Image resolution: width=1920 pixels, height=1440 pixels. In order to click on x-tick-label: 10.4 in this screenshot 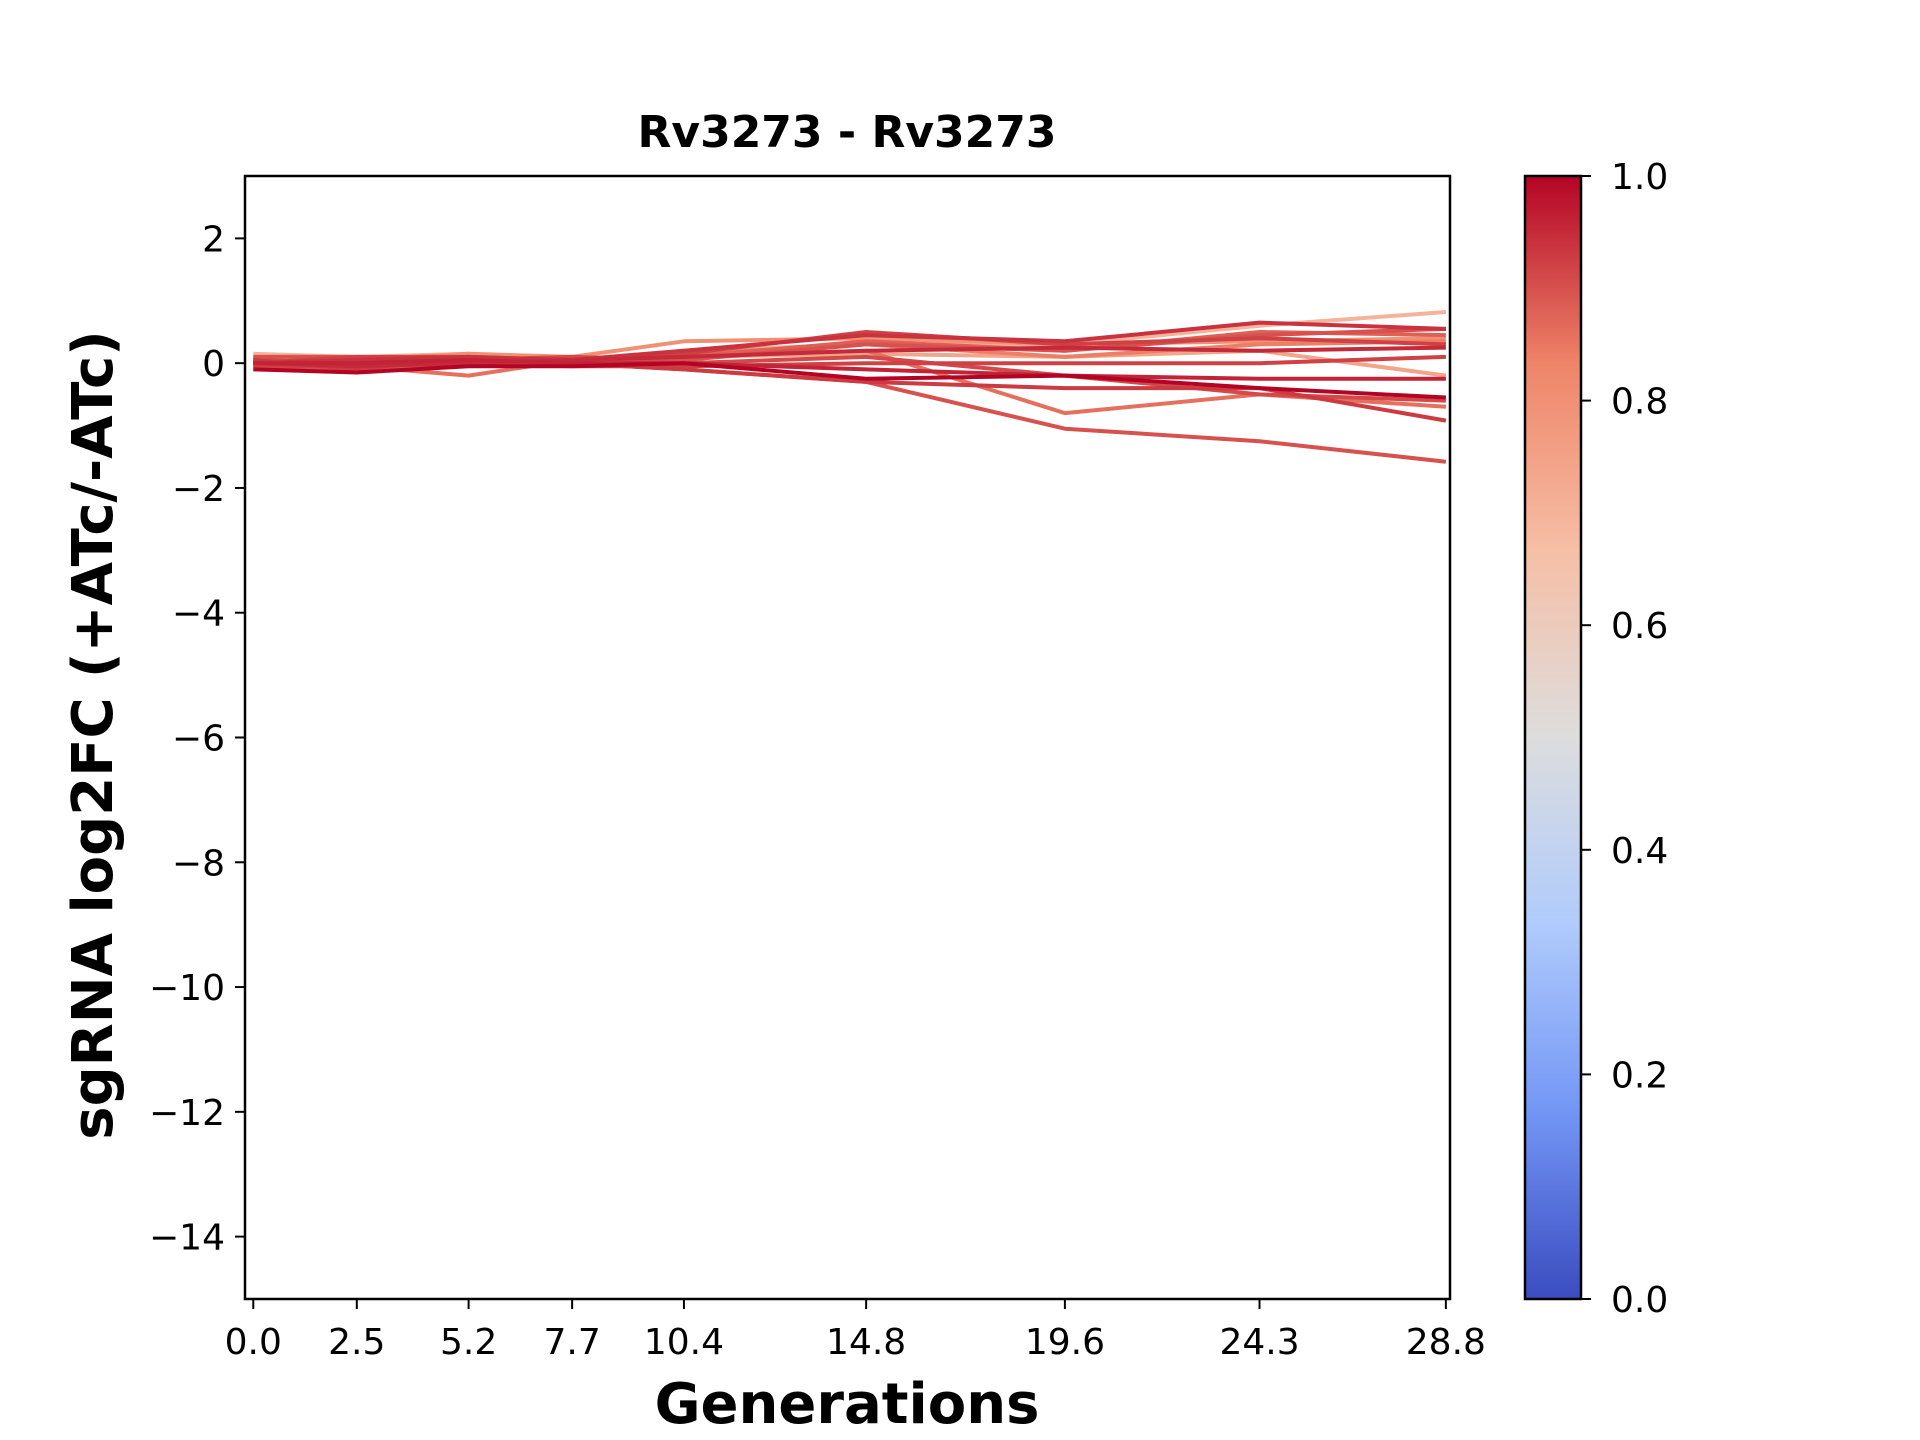, I will do `click(684, 1342)`.